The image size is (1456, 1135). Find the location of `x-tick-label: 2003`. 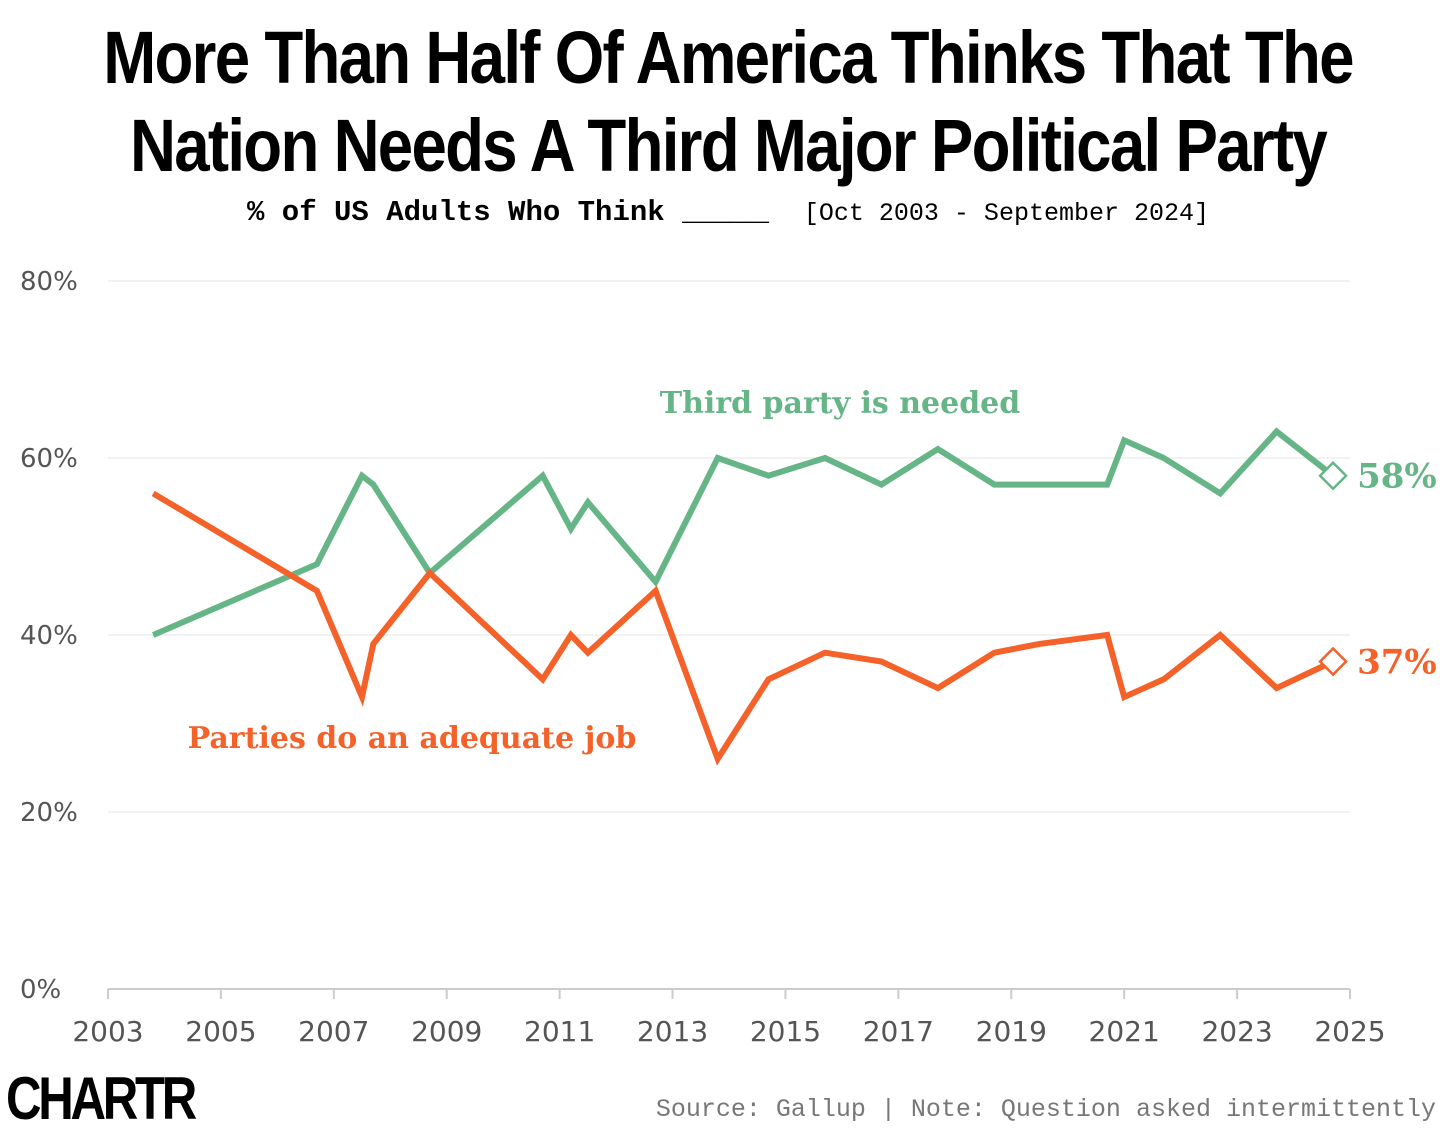

x-tick-label: 2003 is located at coordinates (107, 1031).